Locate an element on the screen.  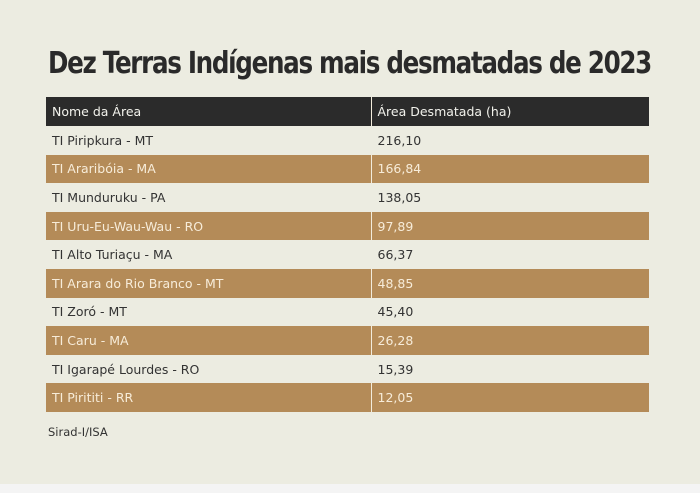
table-row: TI Arara do Rio Branco - MT 48,85 is located at coordinates (347, 283).